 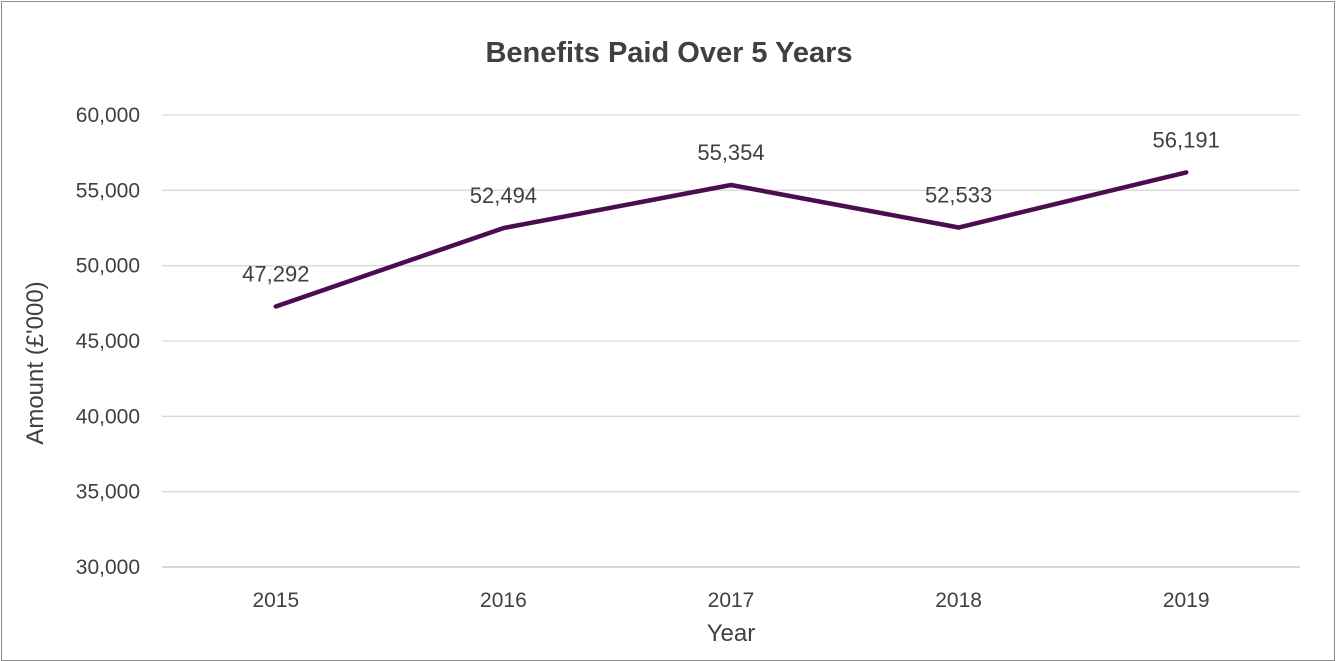 I want to click on y-tick-label: 45,000, so click(x=108, y=341).